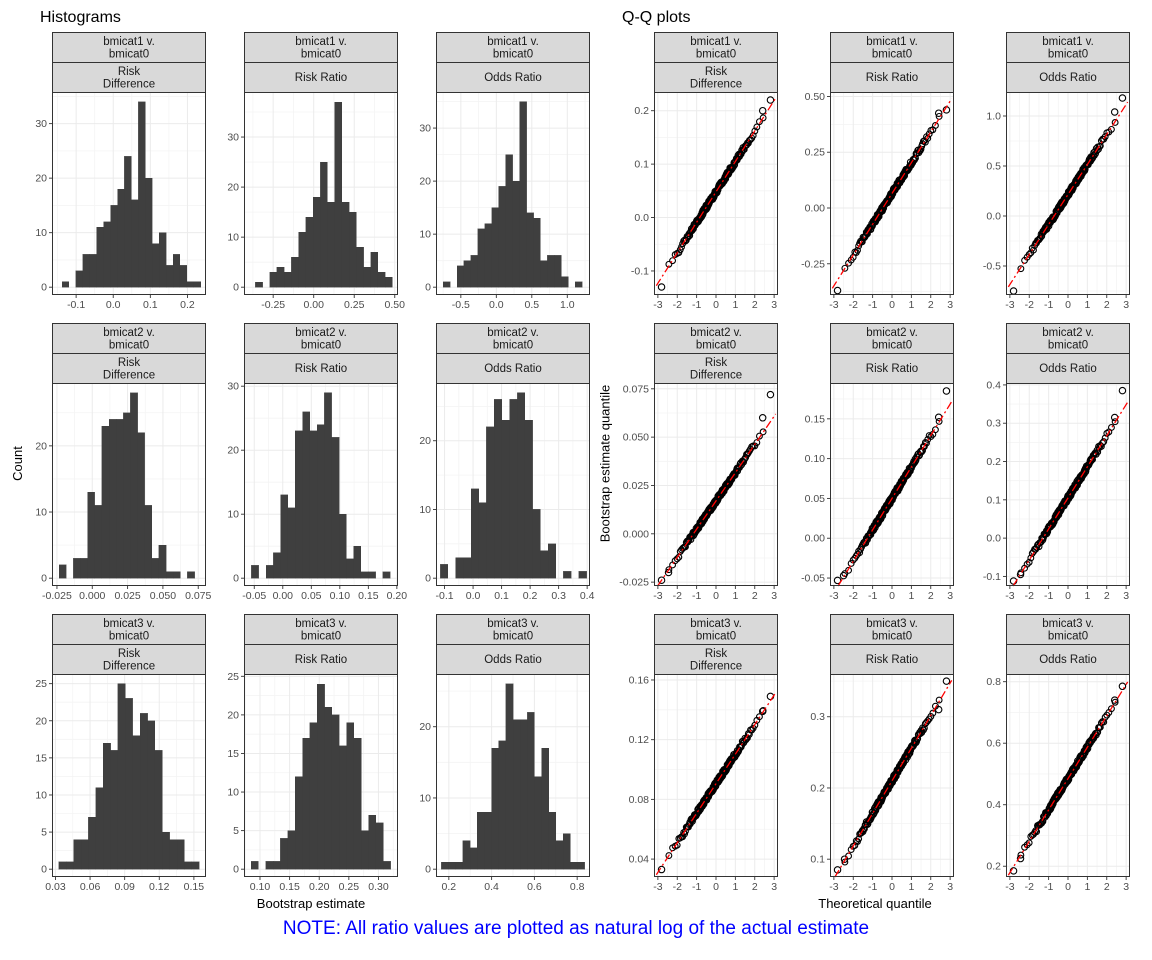  Describe the element at coordinates (41, 446) in the screenshot. I see `y-tick-label: 20` at that location.